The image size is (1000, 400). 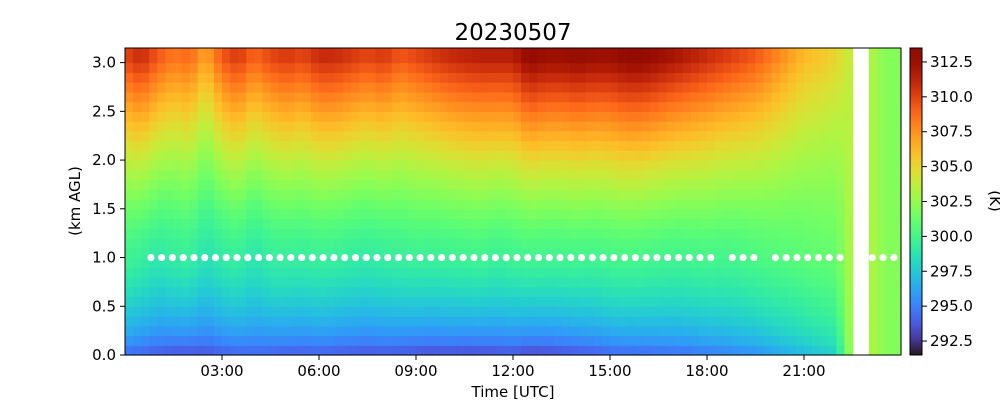 I want to click on marker-point, so click(x=183, y=257).